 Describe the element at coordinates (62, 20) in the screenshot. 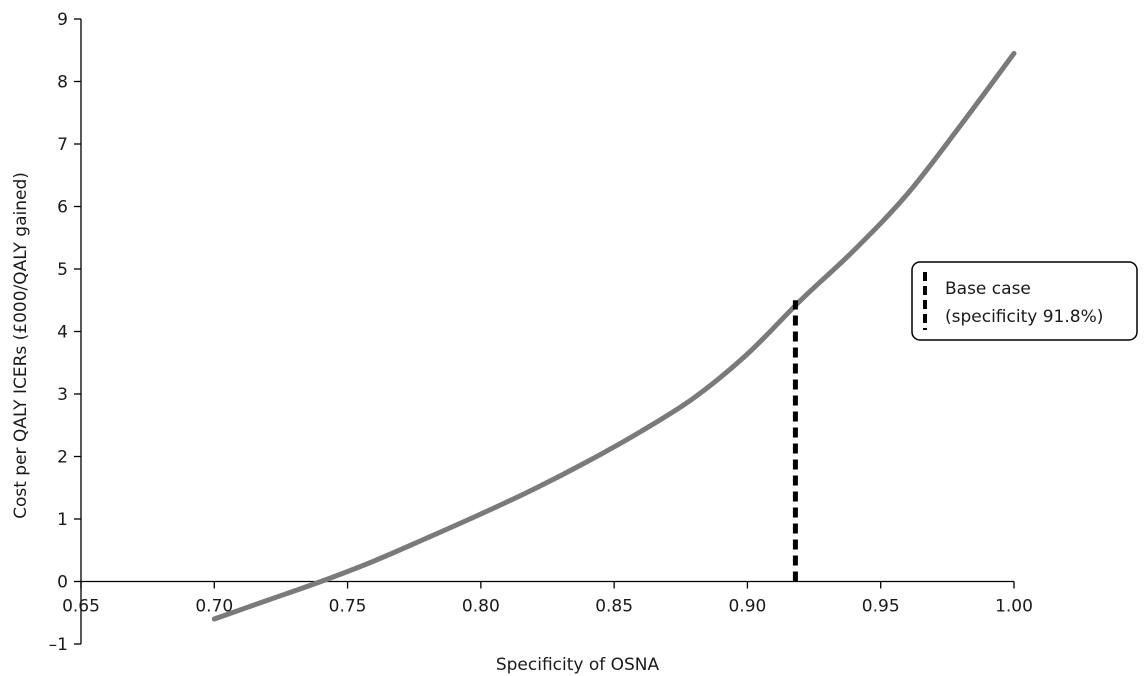

I see `y-tick-label: 9` at that location.